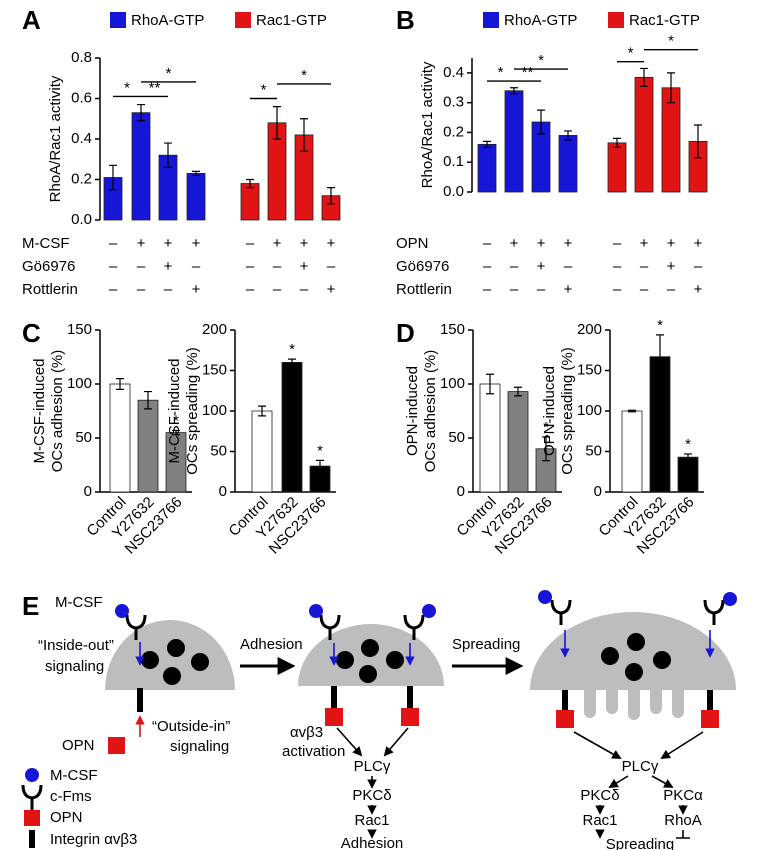 The width and height of the screenshot is (760, 850). What do you see at coordinates (683, 820) in the screenshot?
I see `label: RhoA` at bounding box center [683, 820].